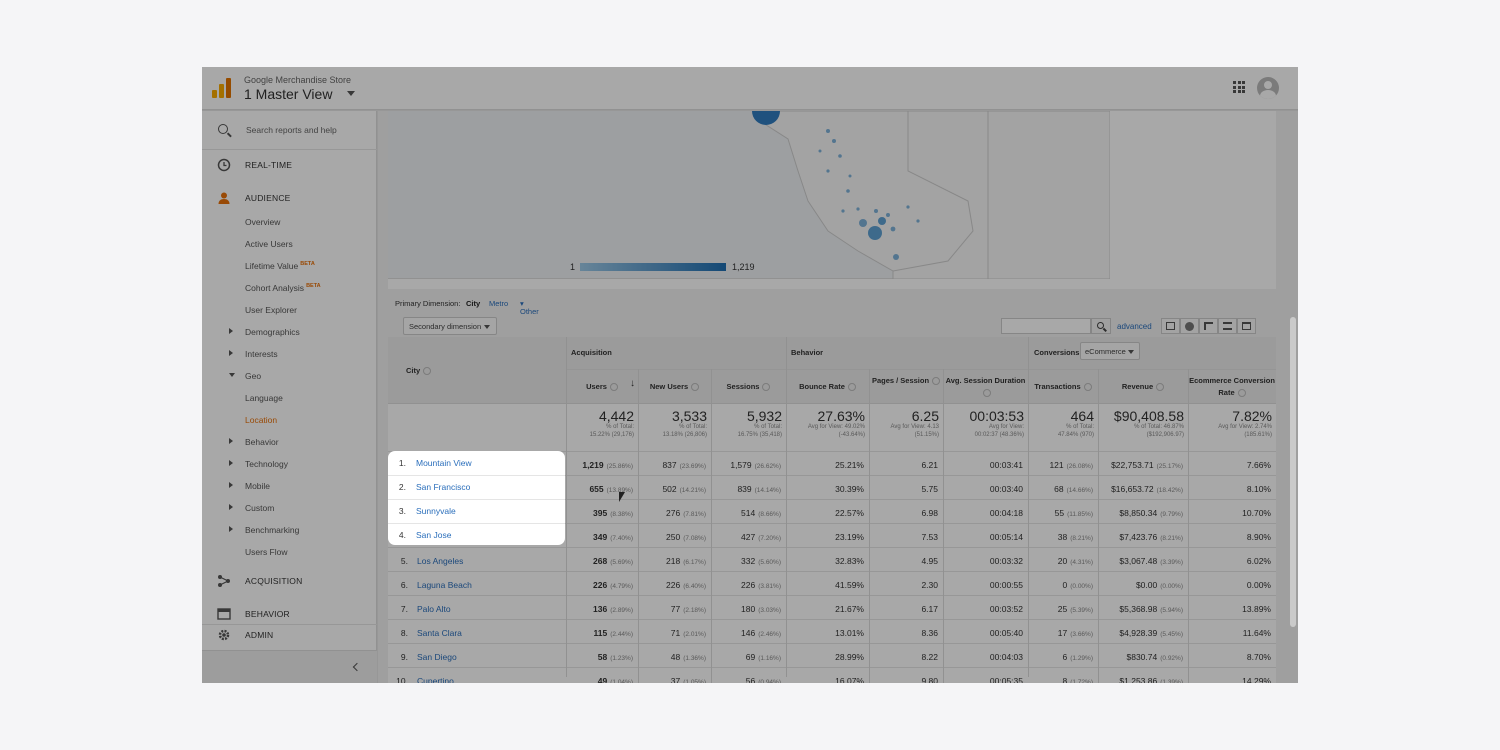 This screenshot has width=1500, height=750. What do you see at coordinates (906, 381) in the screenshot?
I see `column-header-pages-session: Pages / Session` at bounding box center [906, 381].